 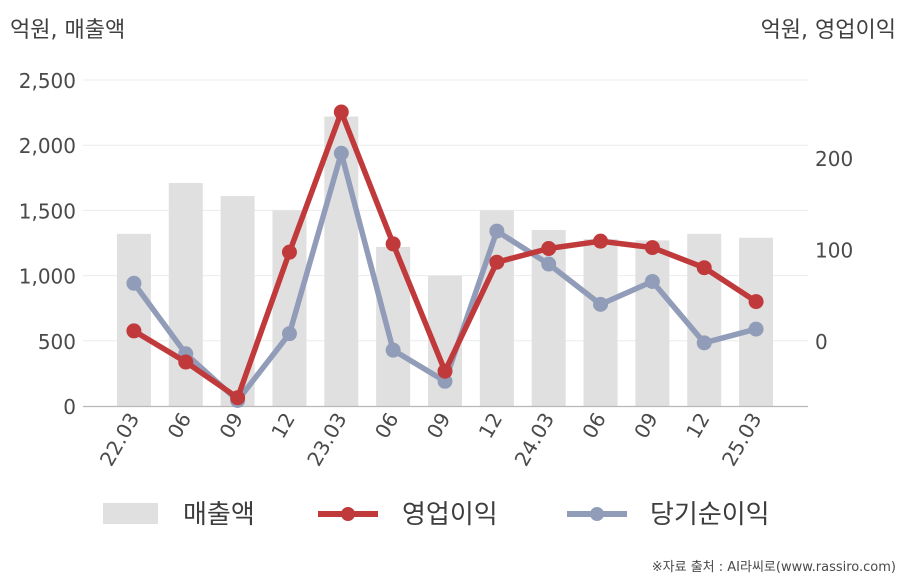 I want to click on source-note: ※자료 출처 : AI라씨로(www.rassiro.com), so click(x=774, y=567).